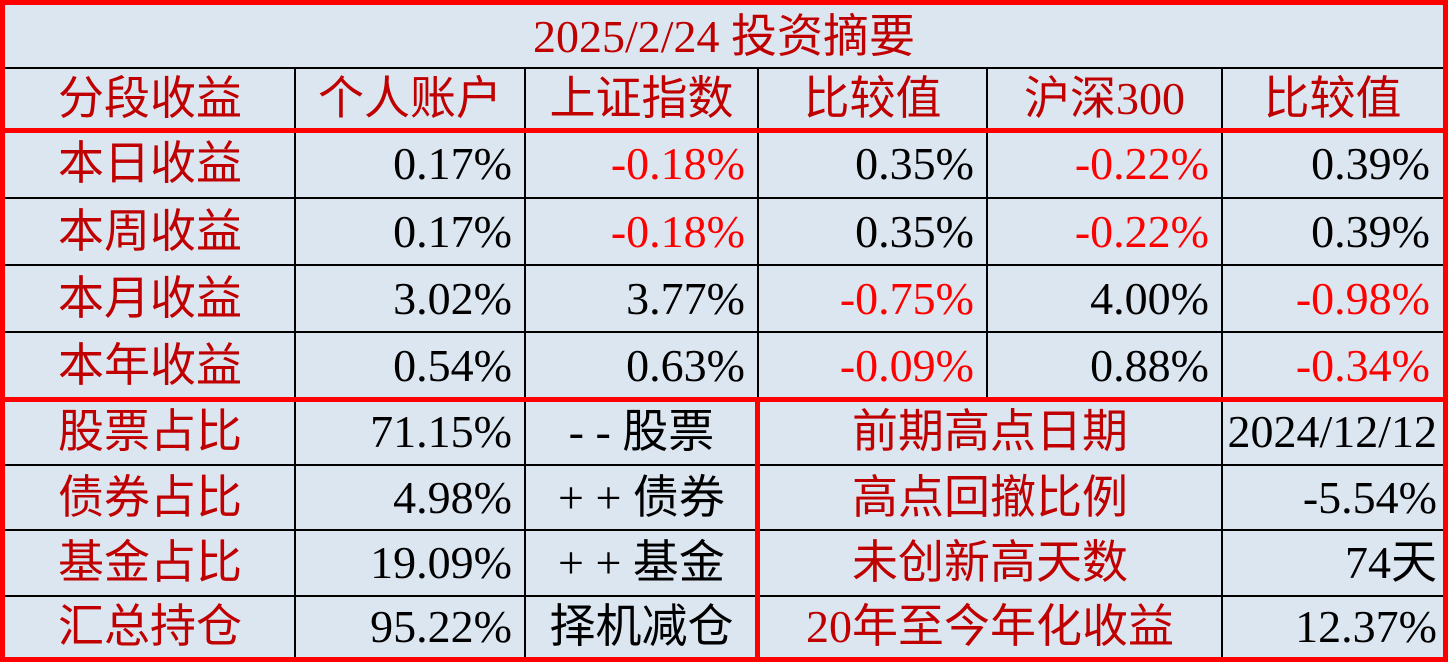 This screenshot has height=662, width=1448. Describe the element at coordinates (641, 626) in the screenshot. I see `total-position-note: 择机减仓` at that location.